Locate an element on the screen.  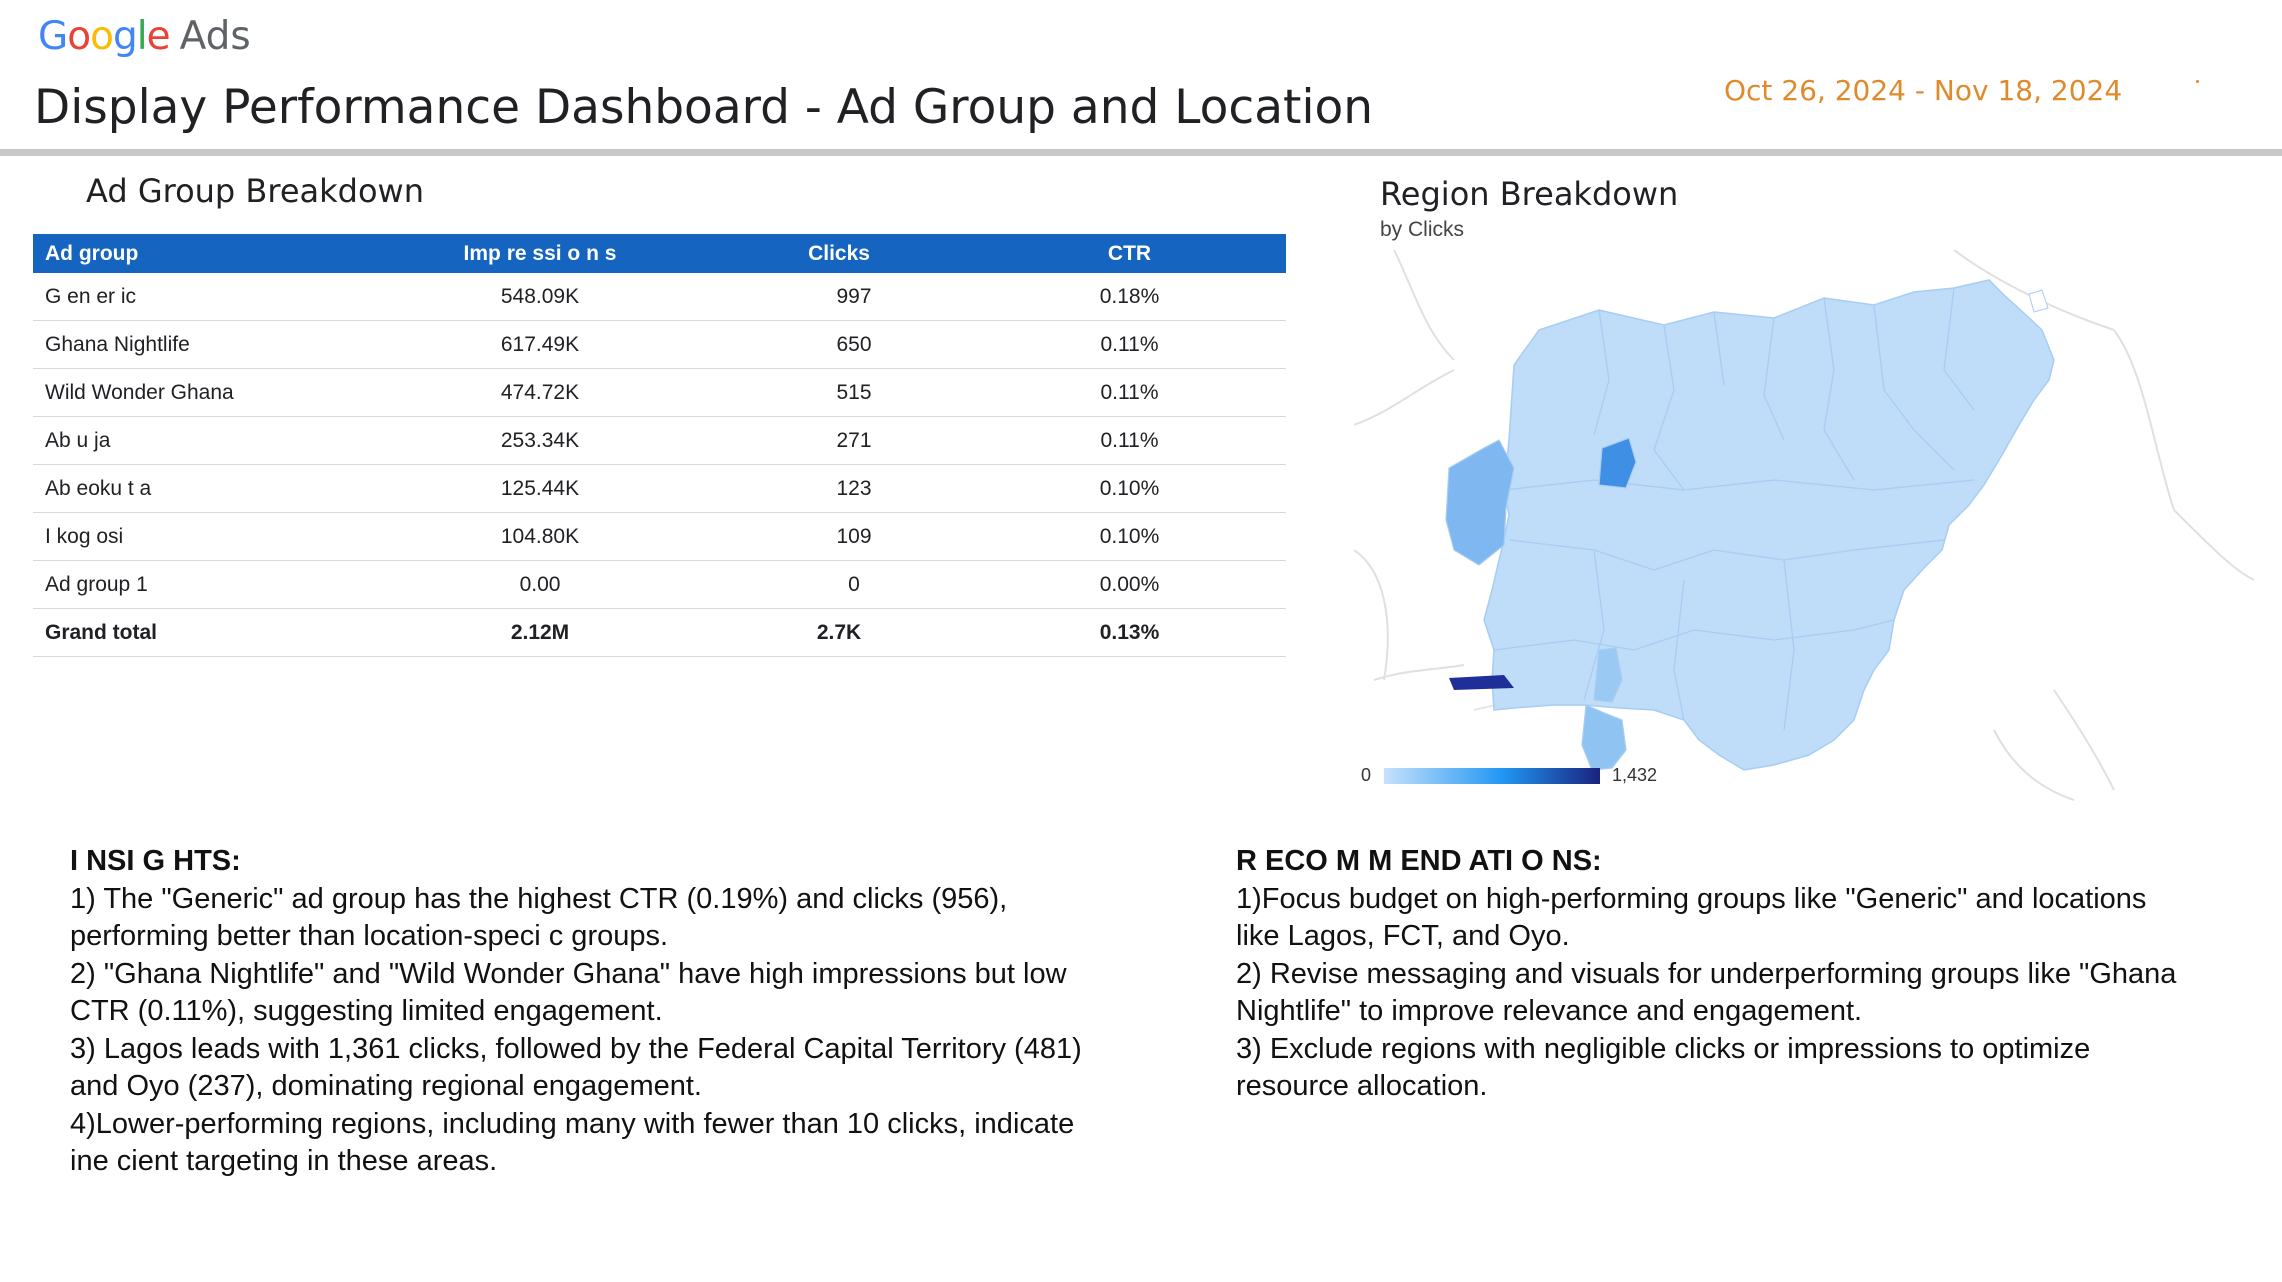
table-row: I kog osi 104.80K 109 0.10% is located at coordinates (659, 536).